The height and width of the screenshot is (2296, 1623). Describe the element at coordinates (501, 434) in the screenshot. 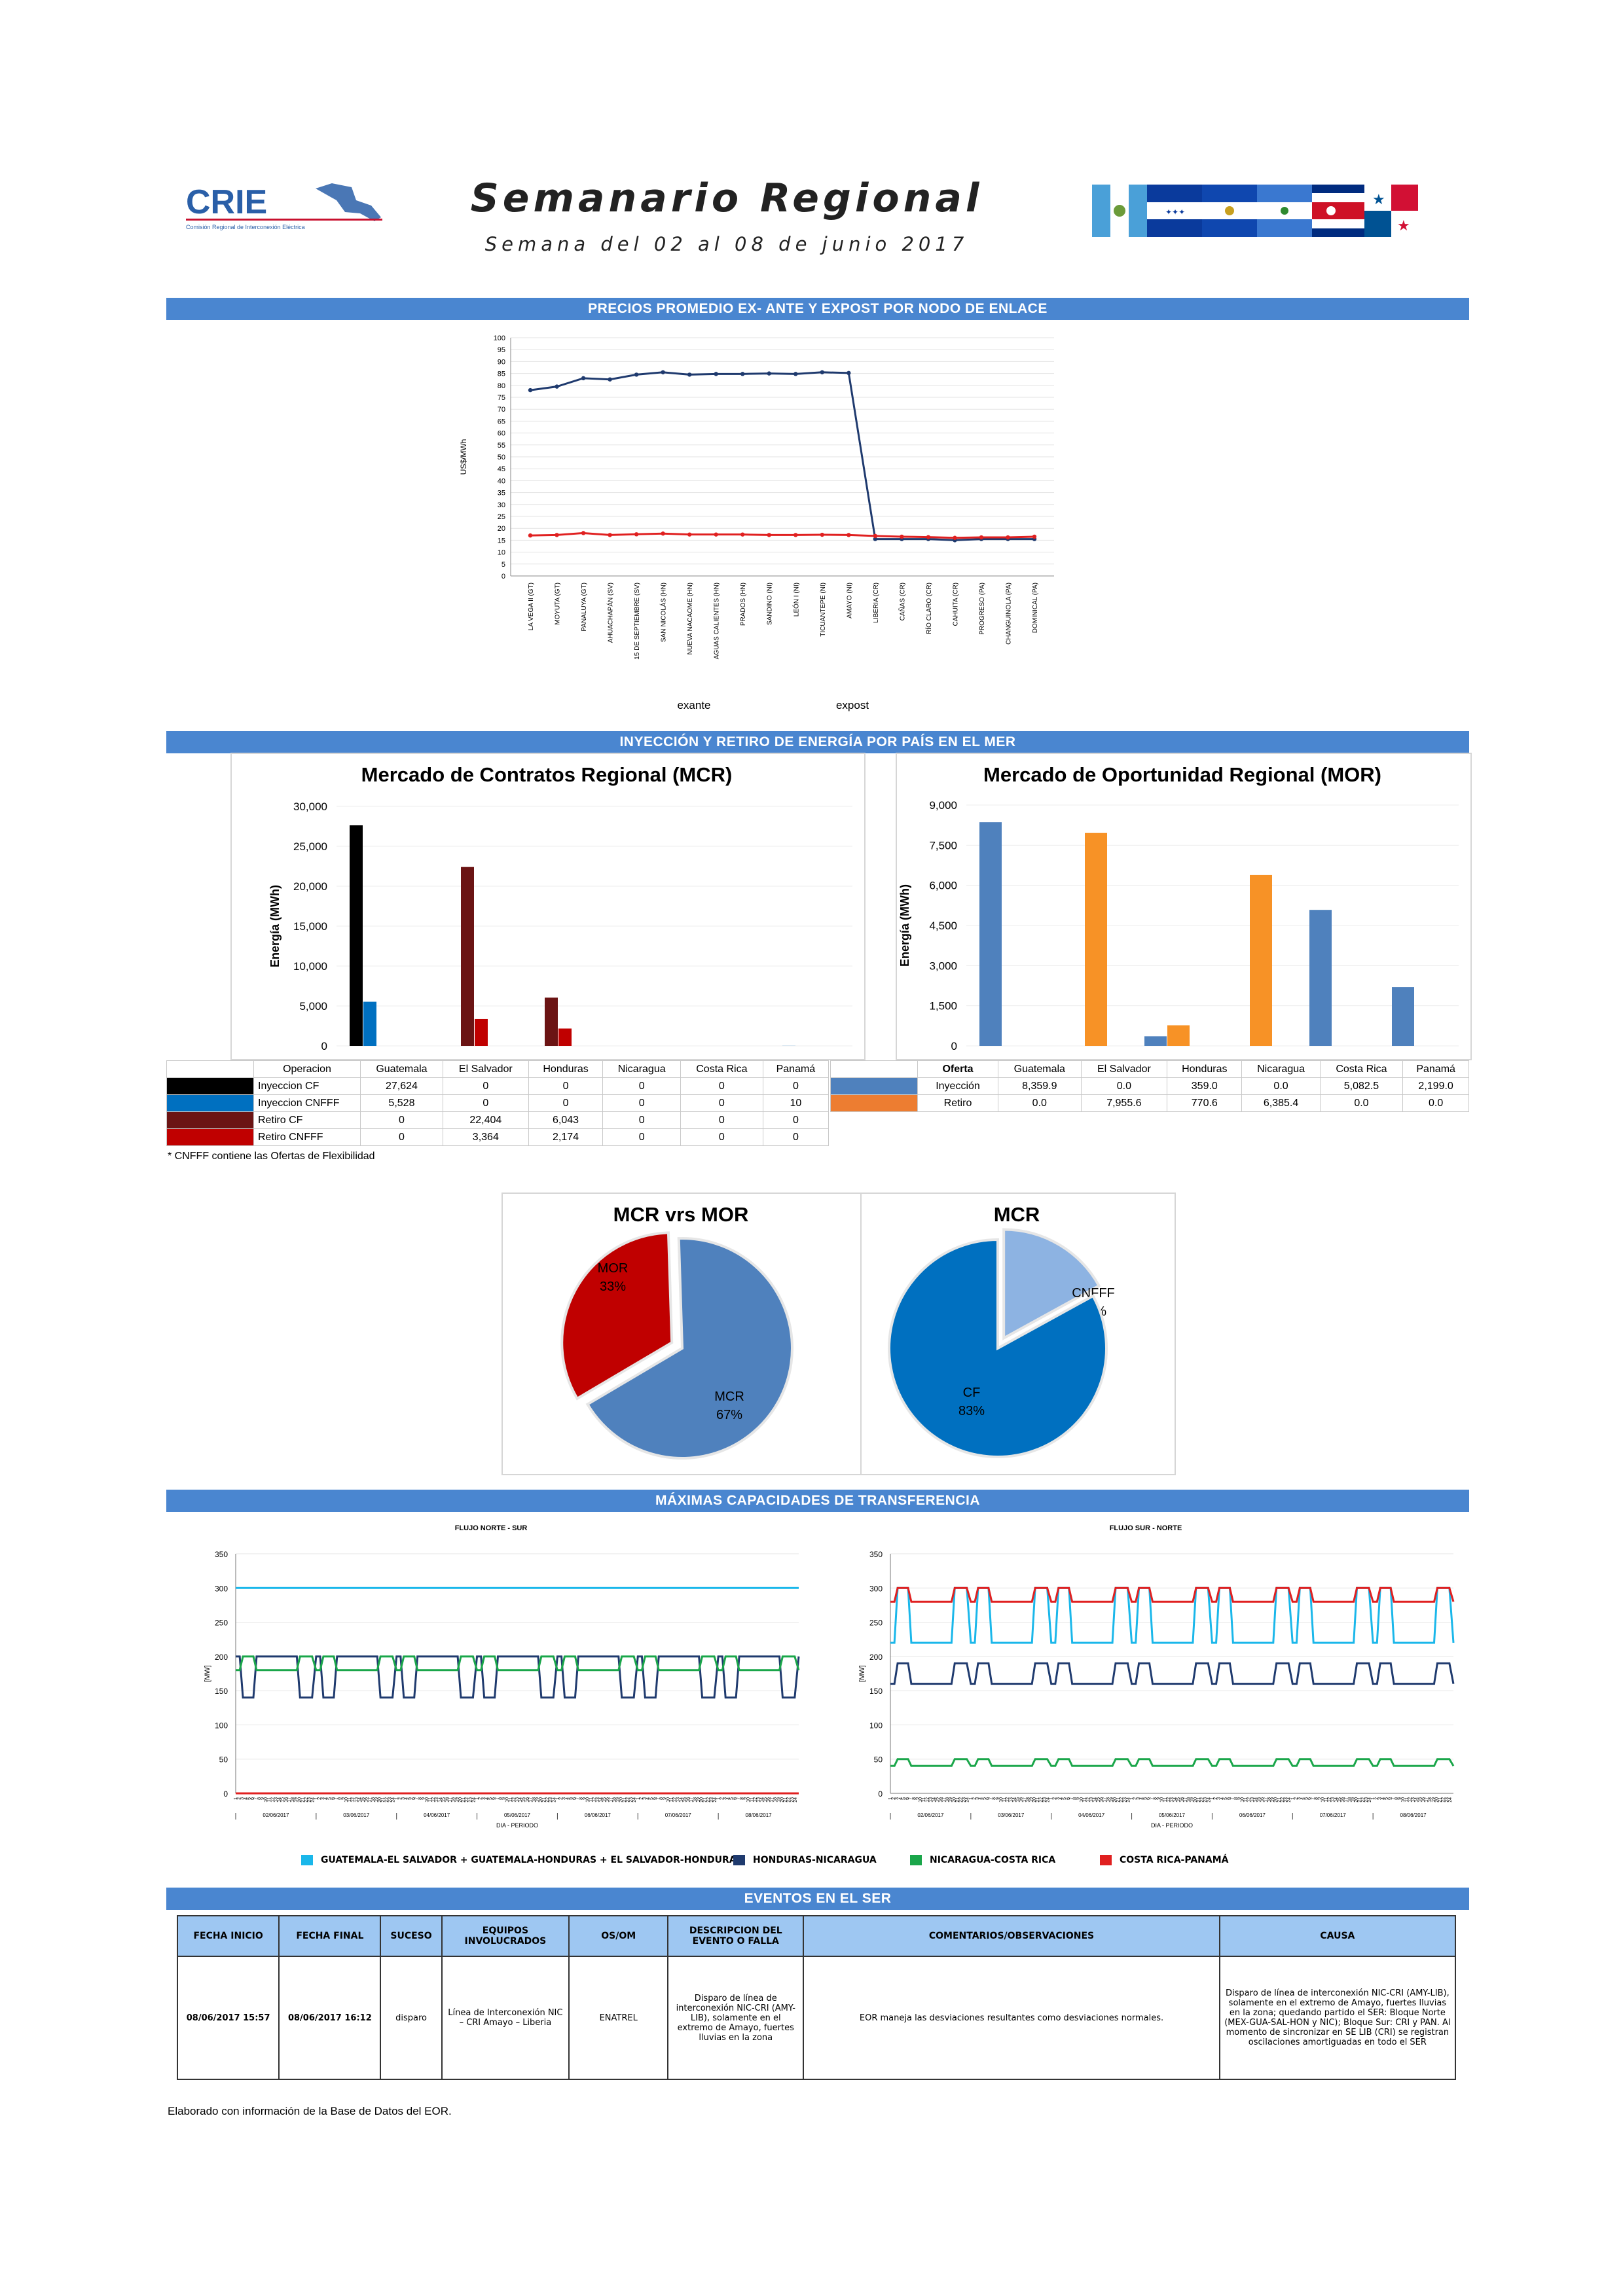

I see `y-tick-label: 60` at that location.